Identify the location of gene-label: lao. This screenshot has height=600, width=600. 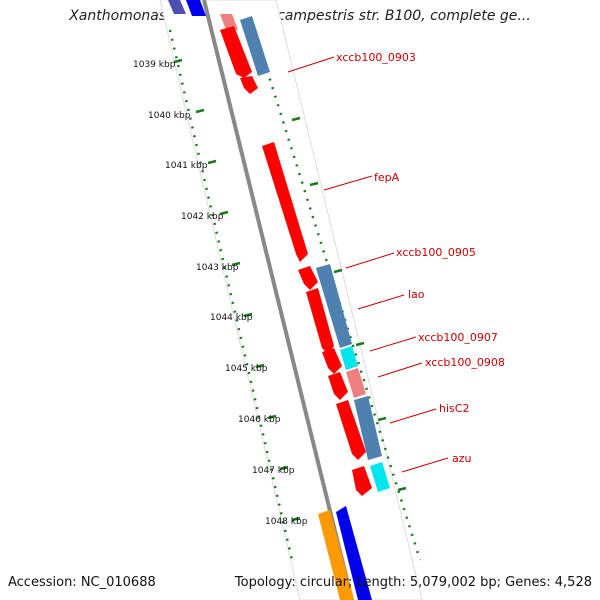
(416, 294).